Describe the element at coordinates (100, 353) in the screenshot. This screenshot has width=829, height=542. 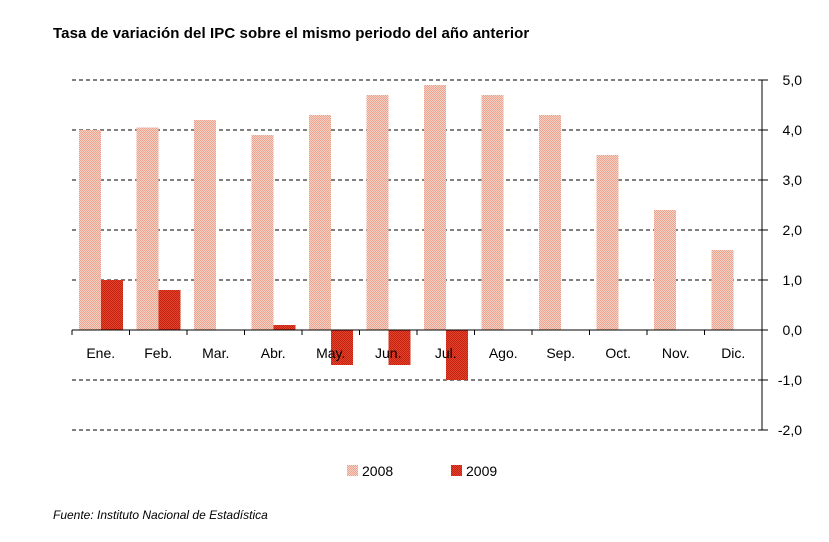
I see `x-tick-label: Ene.` at that location.